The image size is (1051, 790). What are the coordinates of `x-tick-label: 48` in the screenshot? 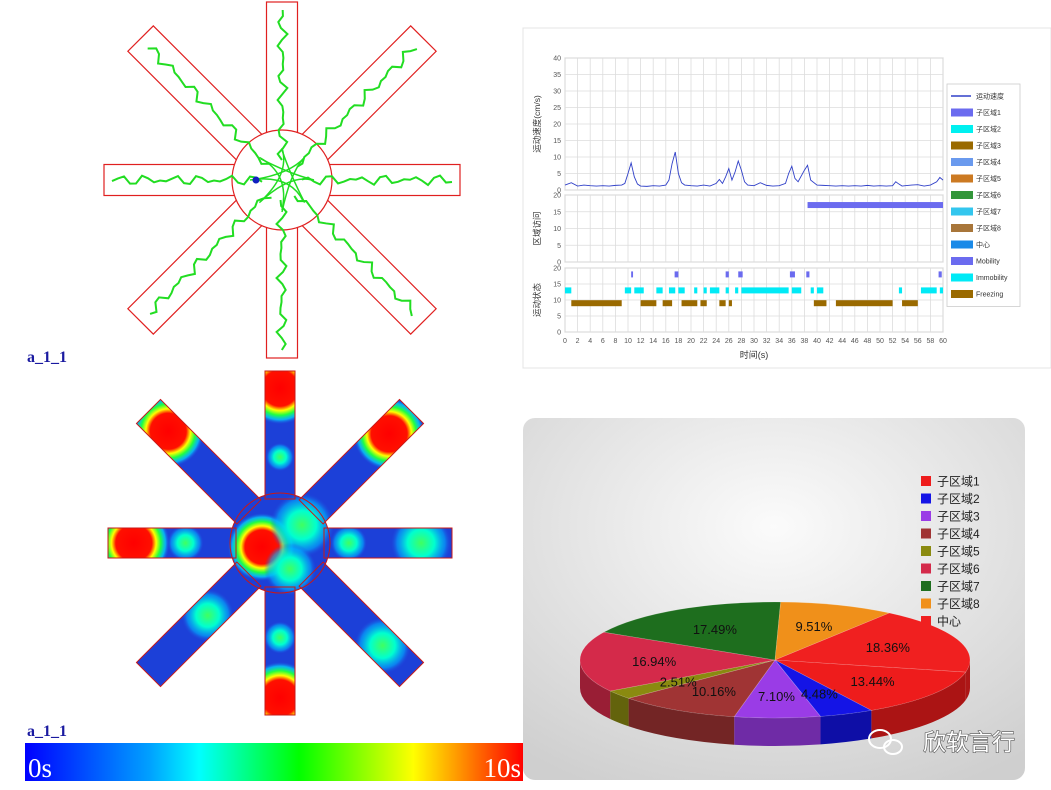 It's located at (868, 341).